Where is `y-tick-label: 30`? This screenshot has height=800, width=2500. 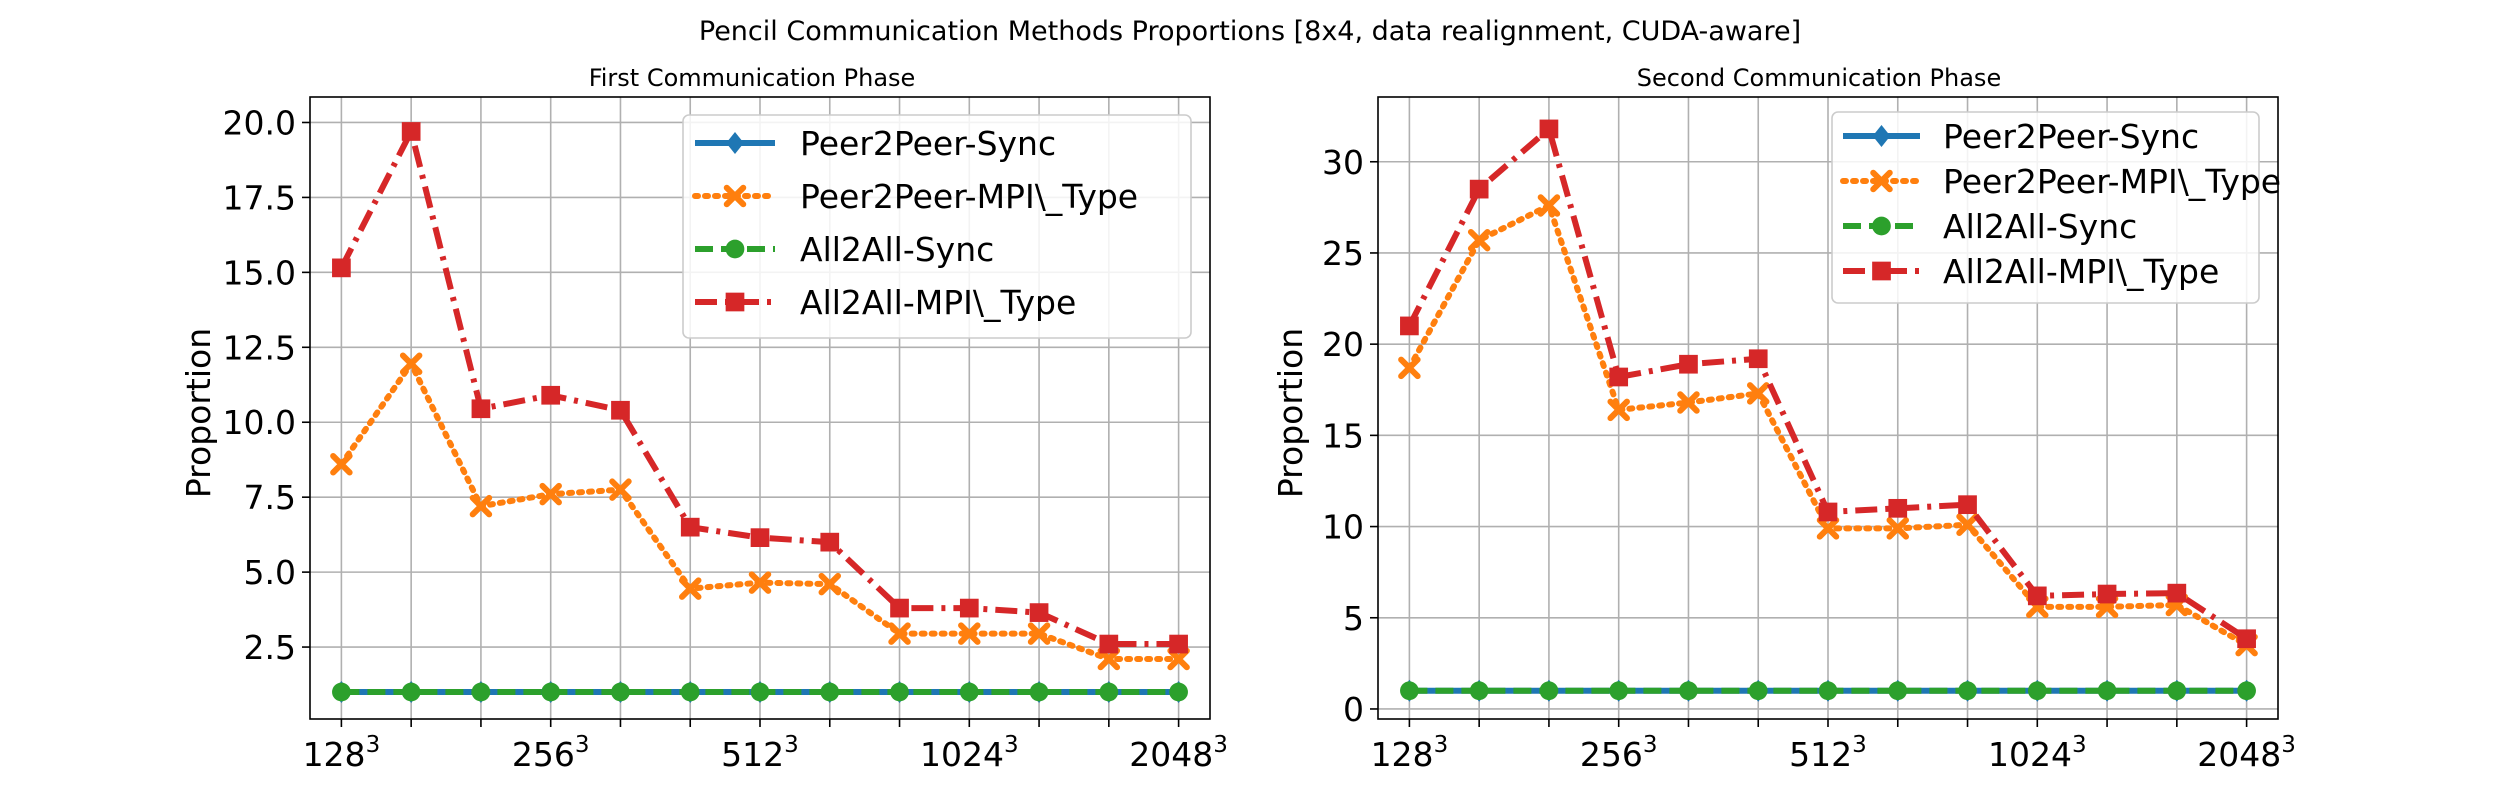
y-tick-label: 30 is located at coordinates (1343, 162).